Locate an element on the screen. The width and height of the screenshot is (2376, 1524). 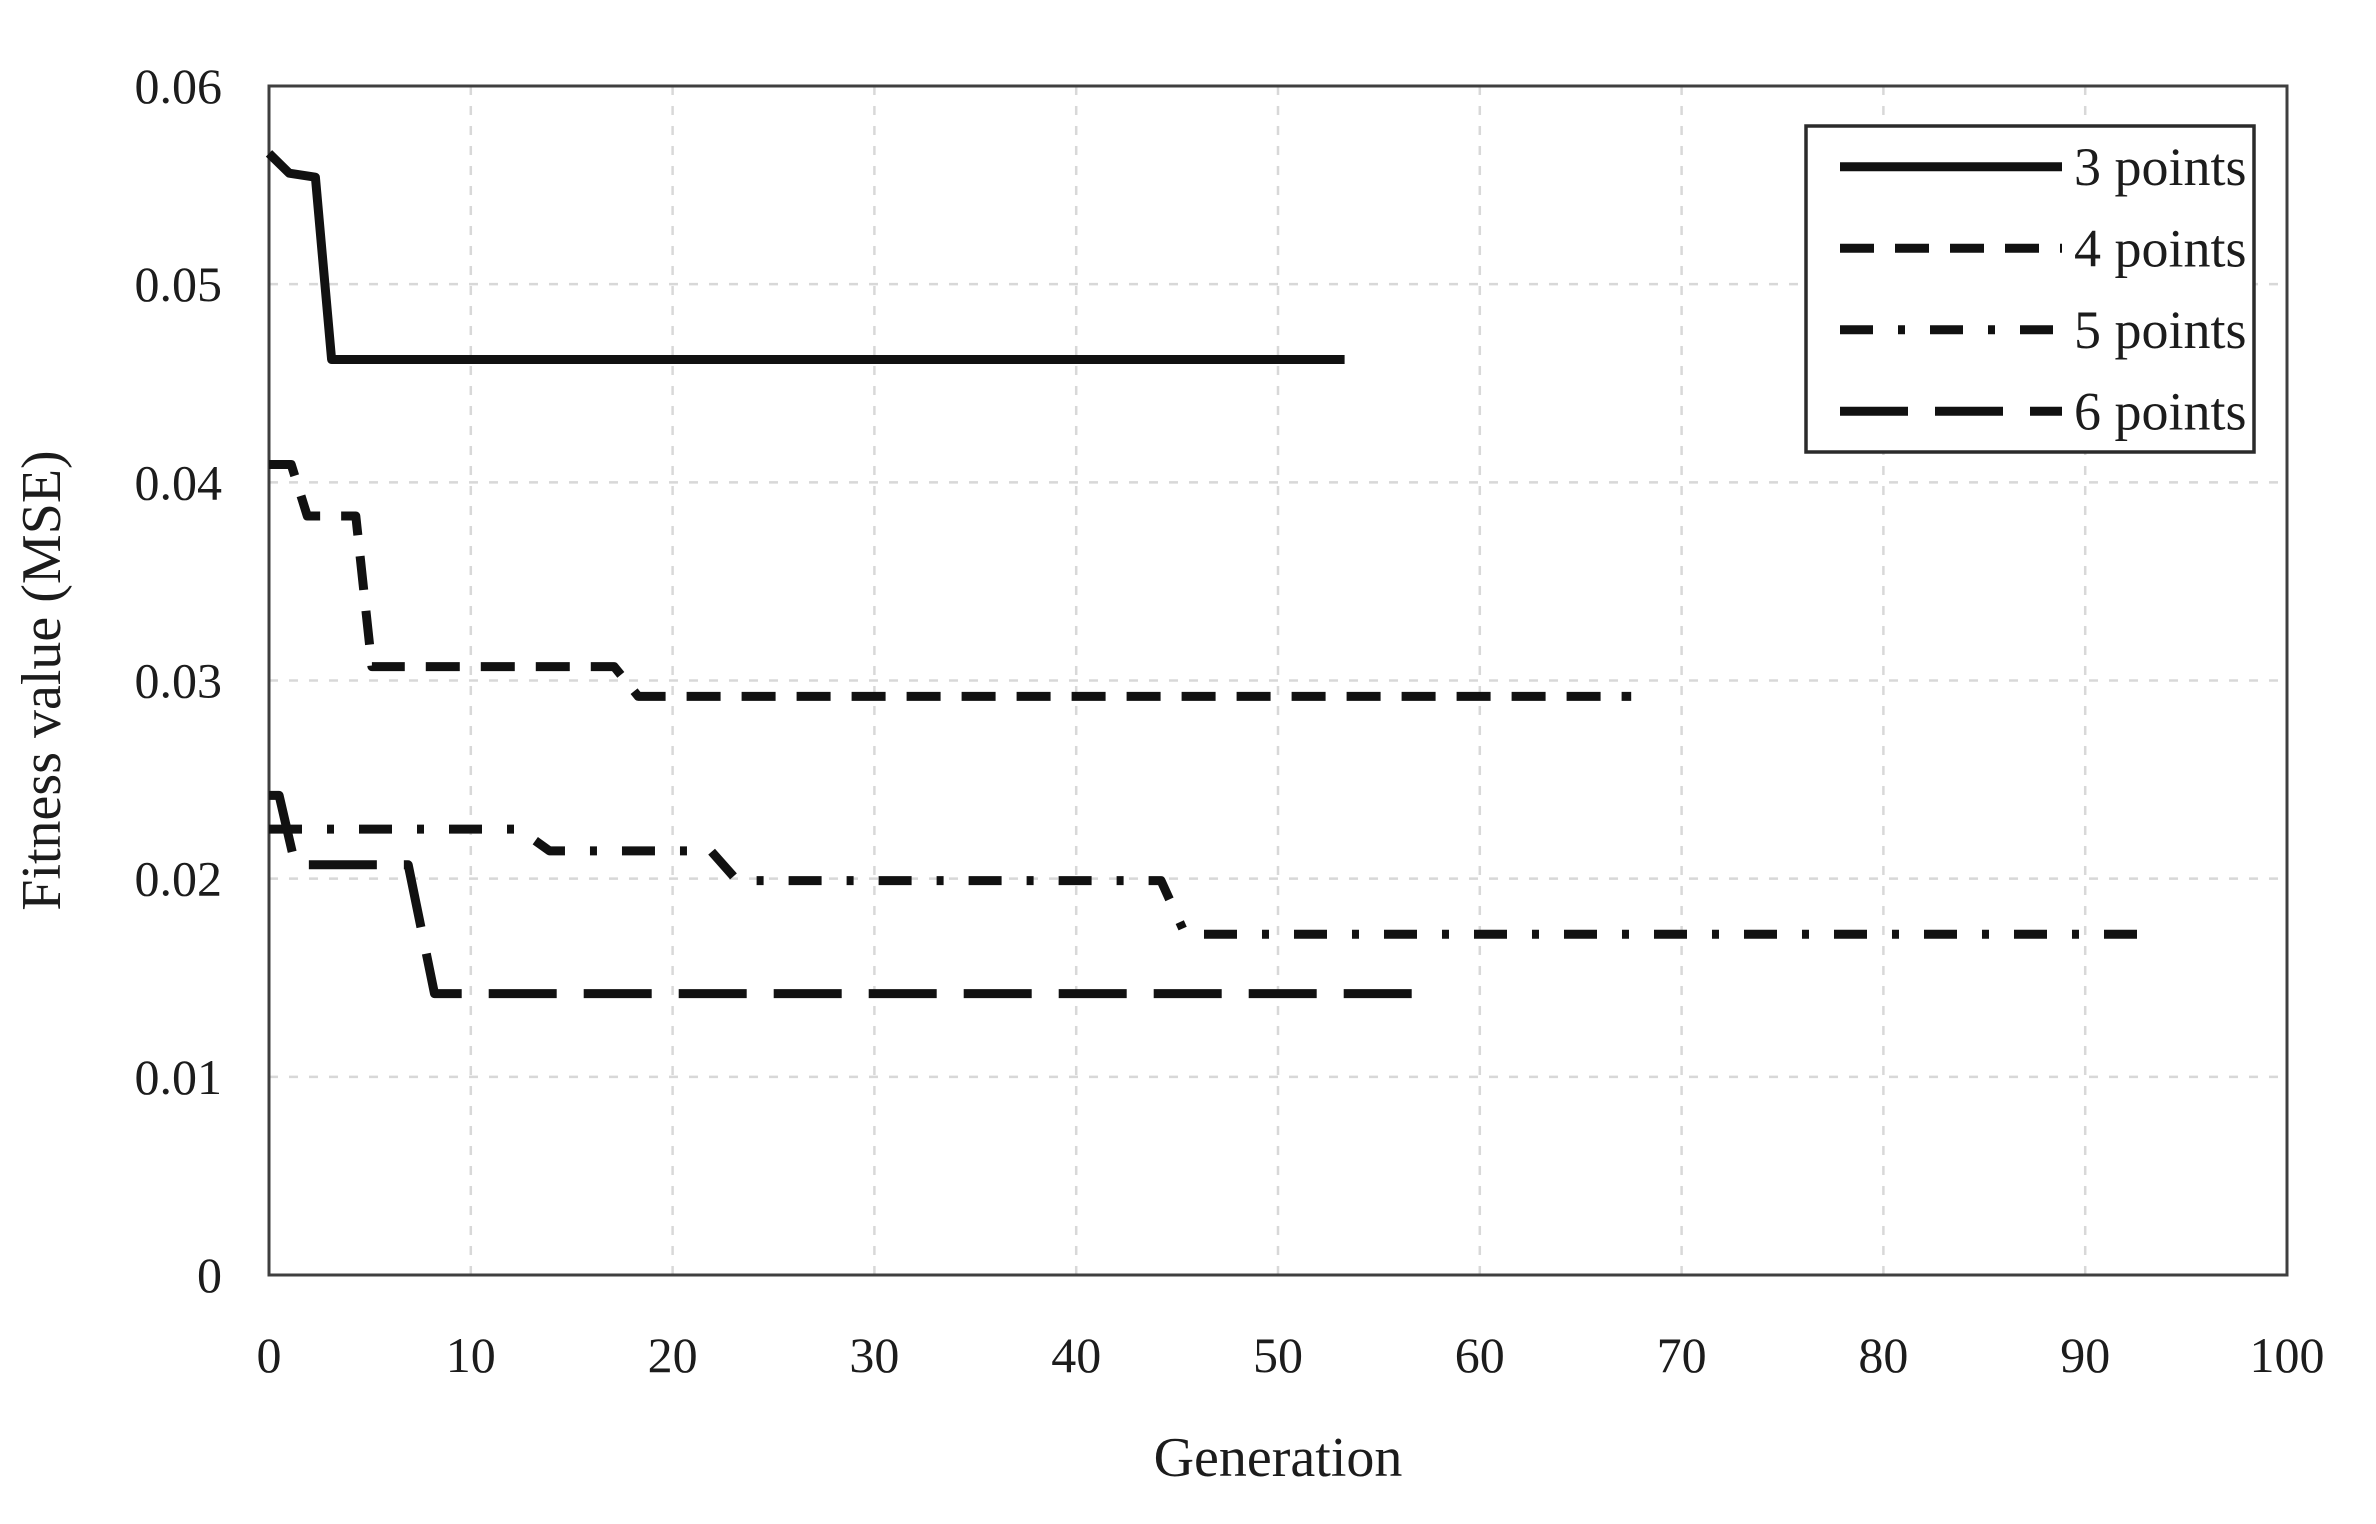
y-tick-label: 0.02 is located at coordinates (179, 879).